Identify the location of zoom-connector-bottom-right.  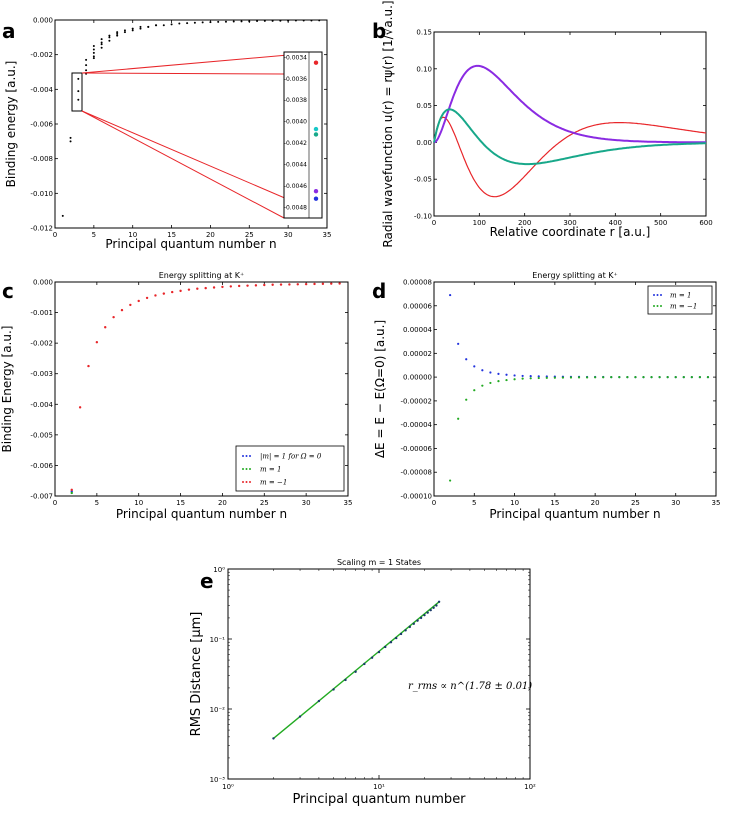
(202, 162).